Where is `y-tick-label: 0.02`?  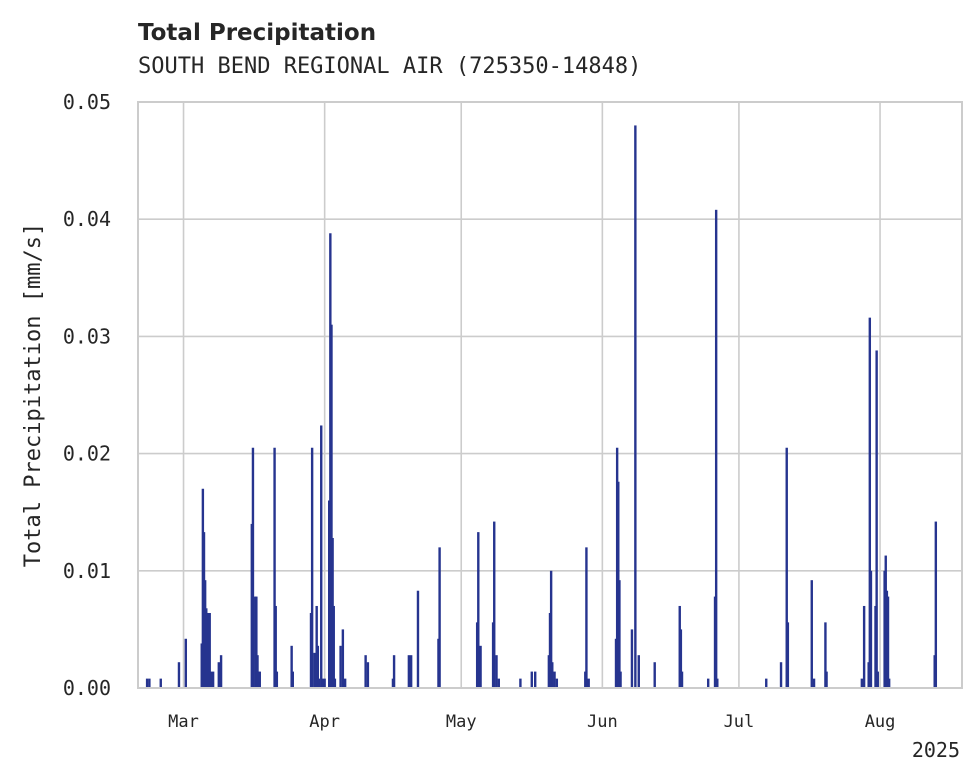 y-tick-label: 0.02 is located at coordinates (87, 454).